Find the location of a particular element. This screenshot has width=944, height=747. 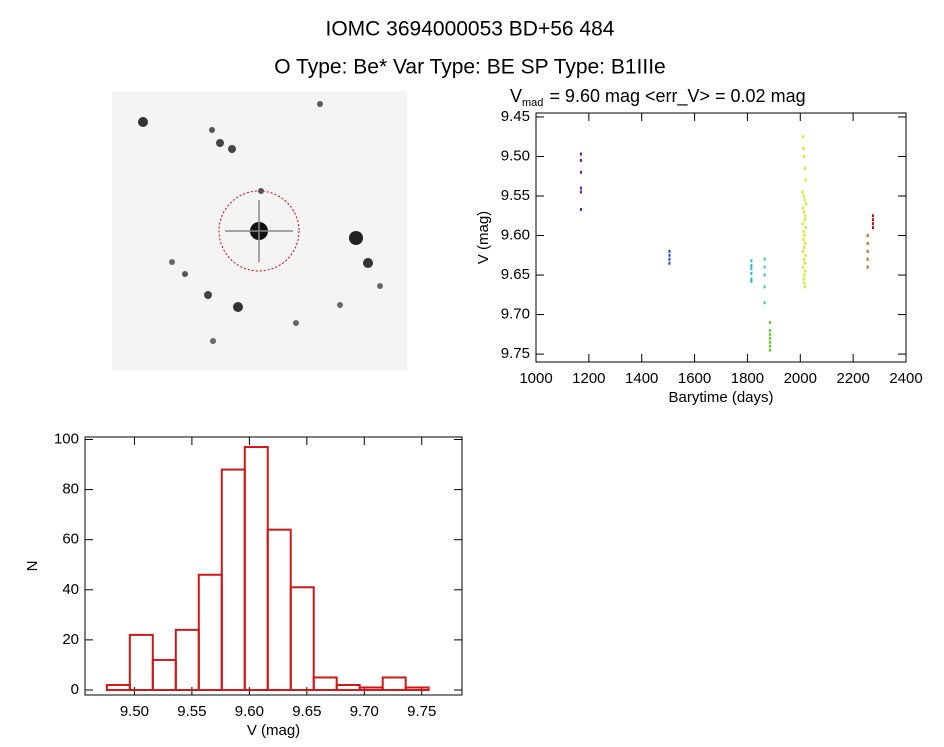

x-tick-label: 2000 is located at coordinates (800, 378).